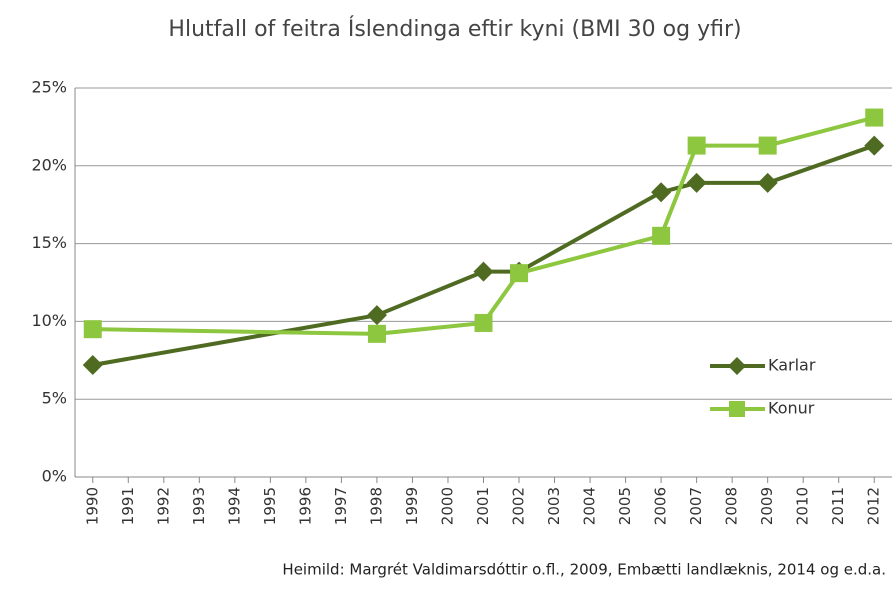 This screenshot has width=892, height=591. Describe the element at coordinates (590, 506) in the screenshot. I see `x-tick-label: 2004` at that location.